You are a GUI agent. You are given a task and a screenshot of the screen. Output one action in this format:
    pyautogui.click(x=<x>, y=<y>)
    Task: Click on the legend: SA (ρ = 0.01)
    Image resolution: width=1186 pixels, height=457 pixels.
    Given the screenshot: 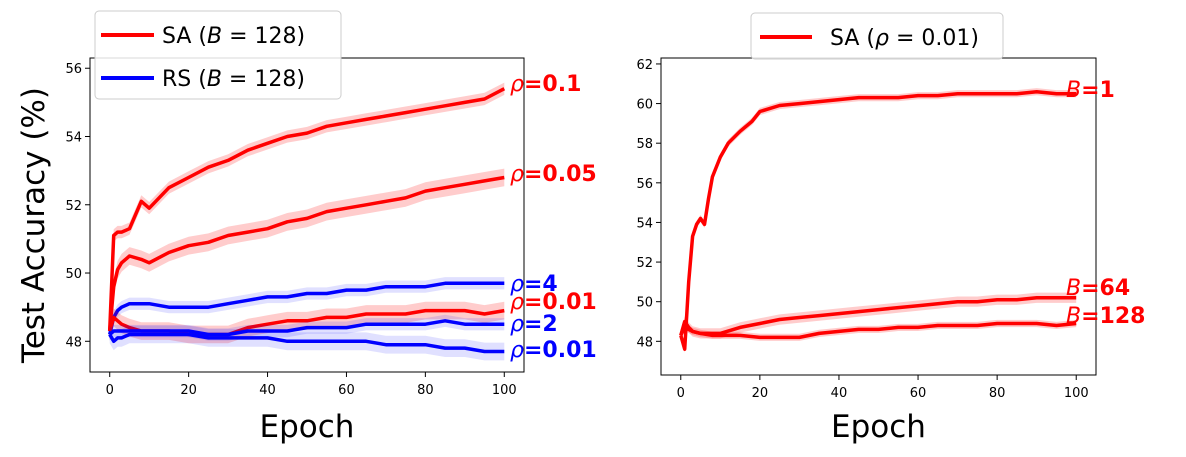 What is the action you would take?
    pyautogui.click(x=877, y=36)
    